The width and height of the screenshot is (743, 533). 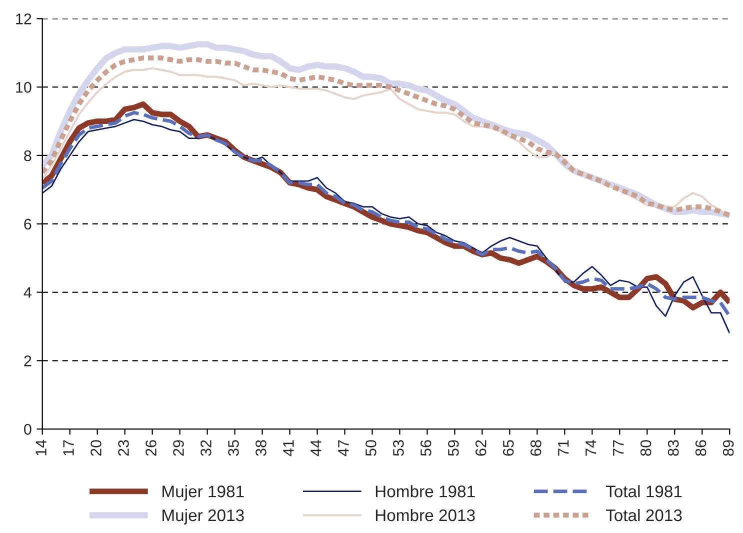 What do you see at coordinates (28, 429) in the screenshot?
I see `y-tick-label: 0` at bounding box center [28, 429].